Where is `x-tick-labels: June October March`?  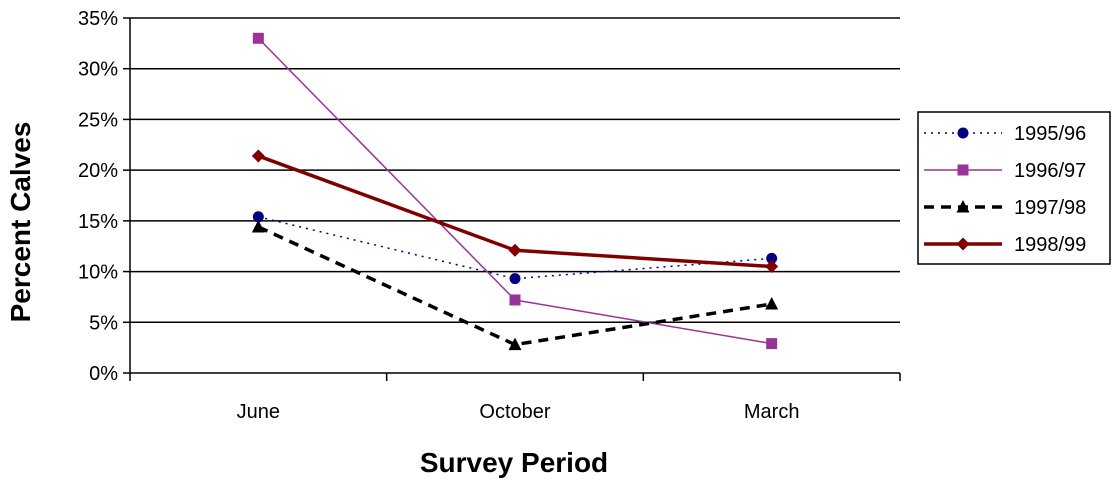
x-tick-labels: June October March is located at coordinates (518, 412).